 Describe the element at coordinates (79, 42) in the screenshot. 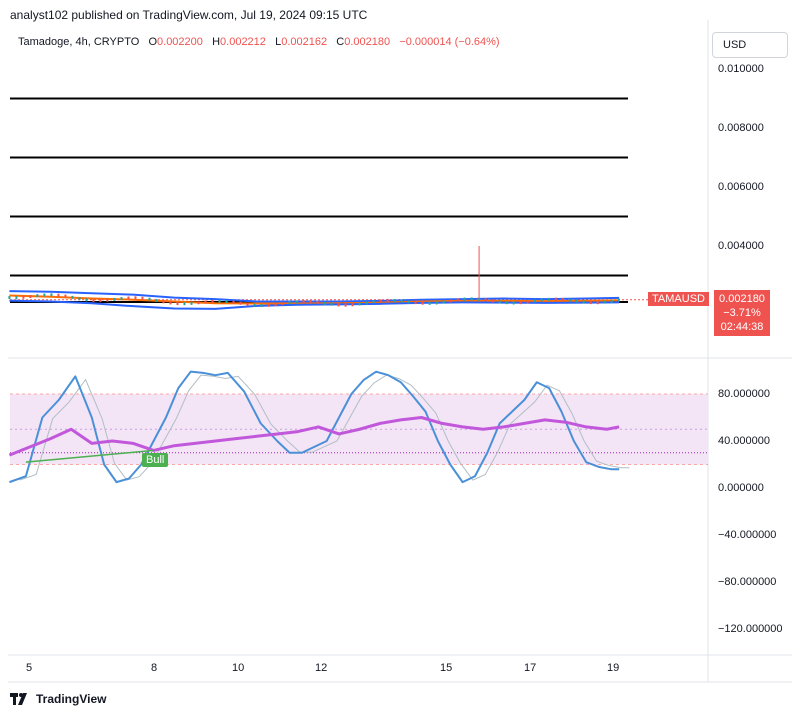

I see `symbol-name: Tamadoge, 4h, CRYPTO` at that location.